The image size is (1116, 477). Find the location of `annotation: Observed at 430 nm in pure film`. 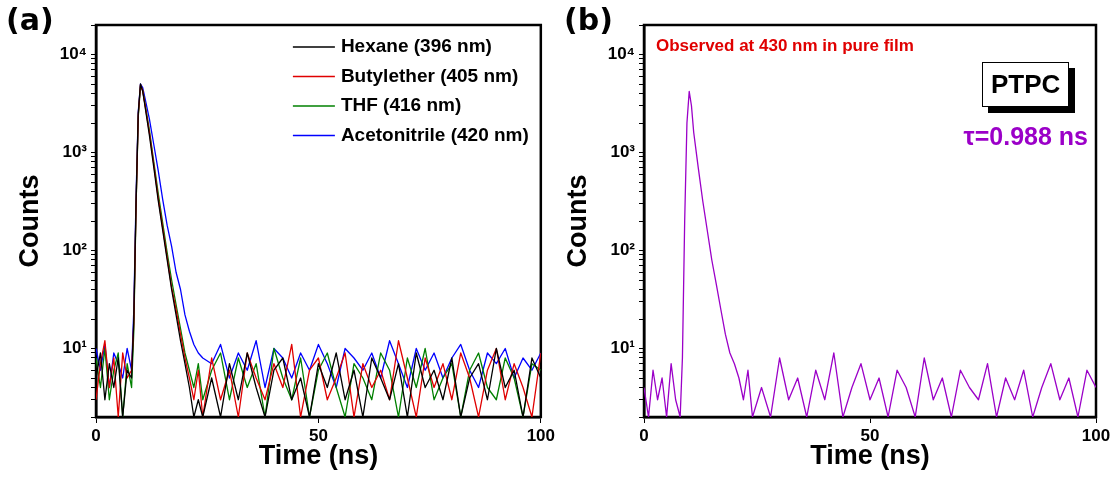

annotation: Observed at 430 nm in pure film is located at coordinates (785, 46).